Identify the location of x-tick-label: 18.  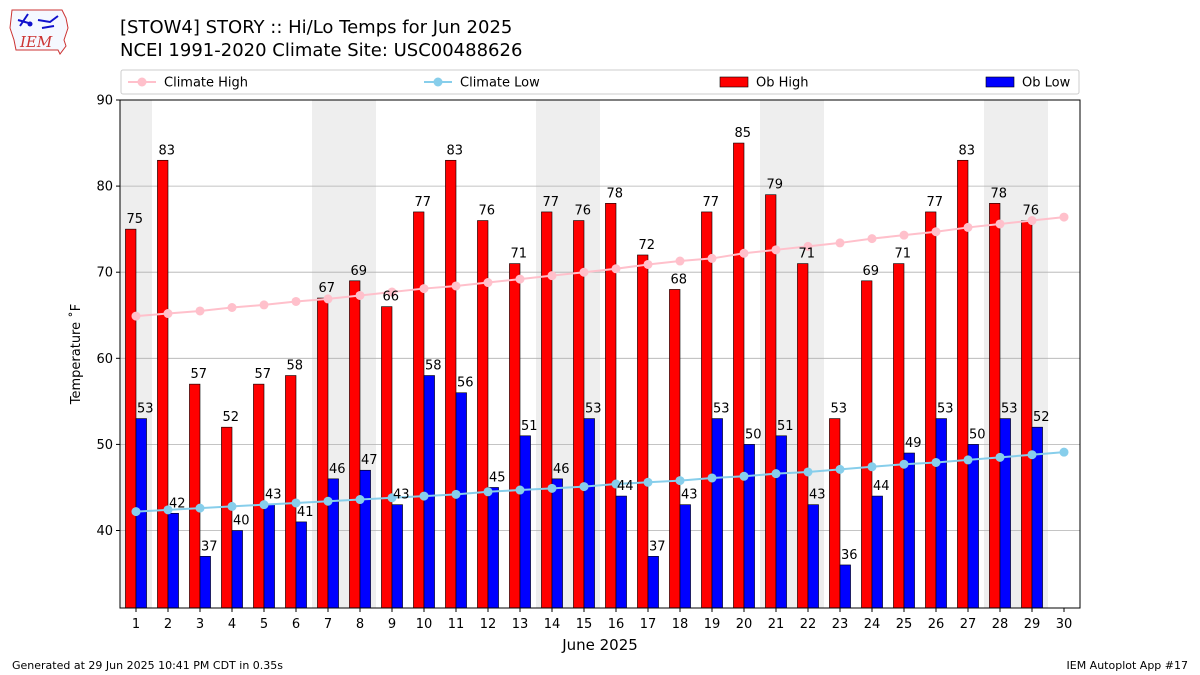
(680, 624).